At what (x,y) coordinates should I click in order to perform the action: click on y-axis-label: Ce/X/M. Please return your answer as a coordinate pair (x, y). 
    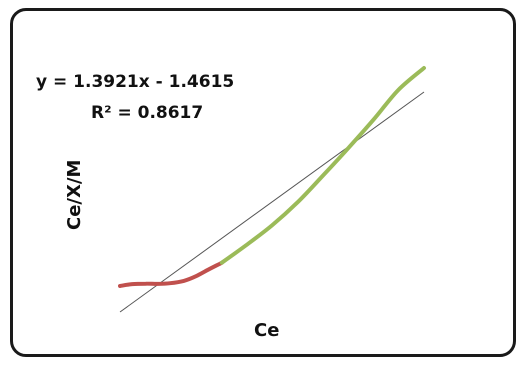
    Looking at the image, I should click on (74, 195).